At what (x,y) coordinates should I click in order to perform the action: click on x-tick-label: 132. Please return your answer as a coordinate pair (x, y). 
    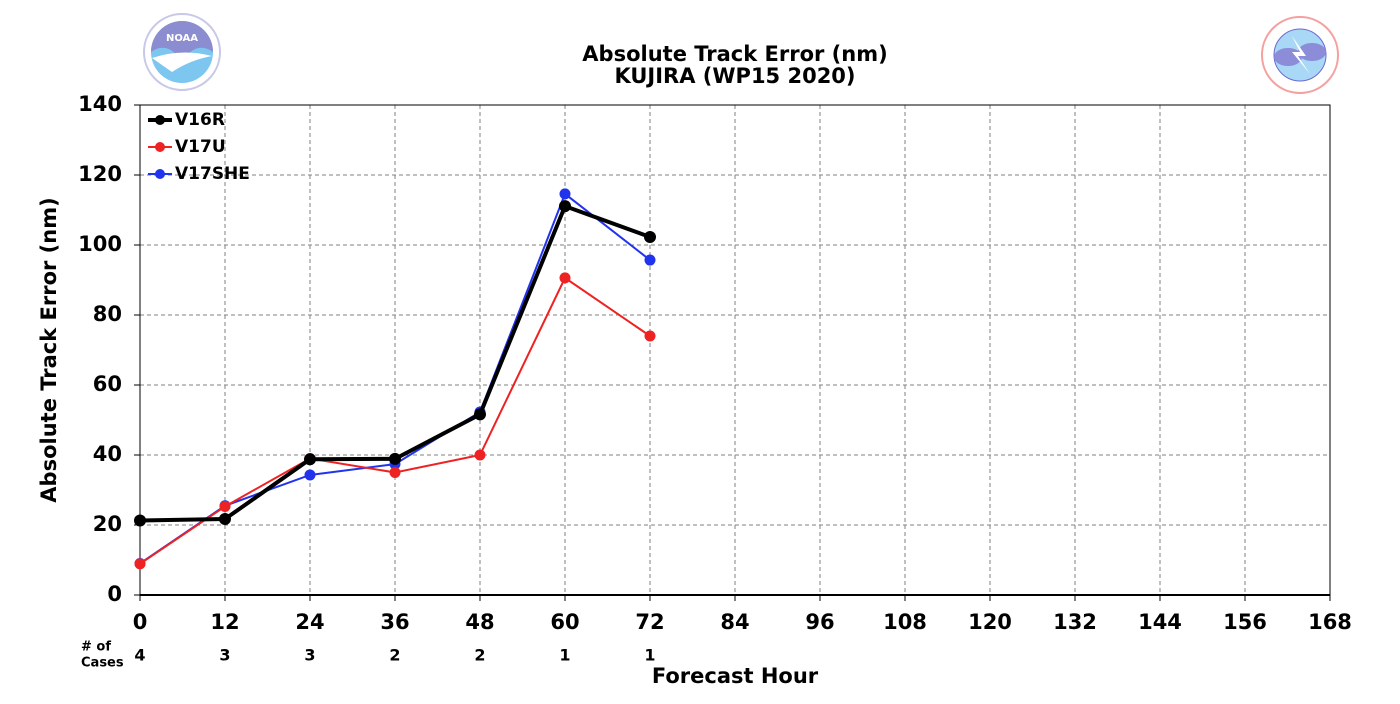
    Looking at the image, I should click on (1075, 622).